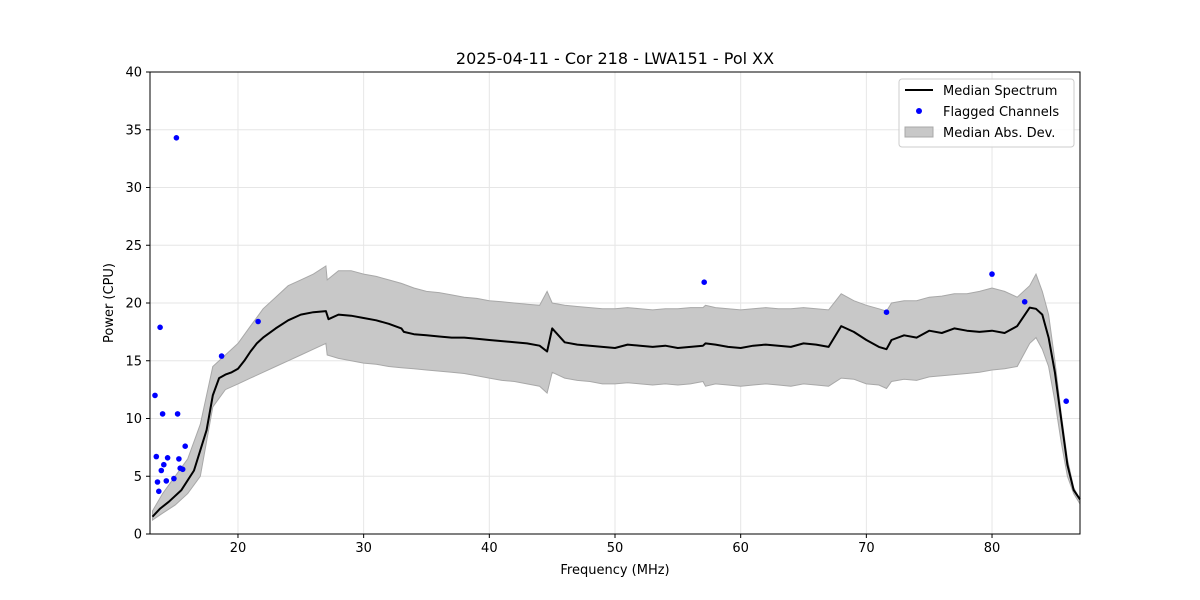 The image size is (1200, 600). What do you see at coordinates (133, 73) in the screenshot?
I see `y-tick-label: 40` at bounding box center [133, 73].